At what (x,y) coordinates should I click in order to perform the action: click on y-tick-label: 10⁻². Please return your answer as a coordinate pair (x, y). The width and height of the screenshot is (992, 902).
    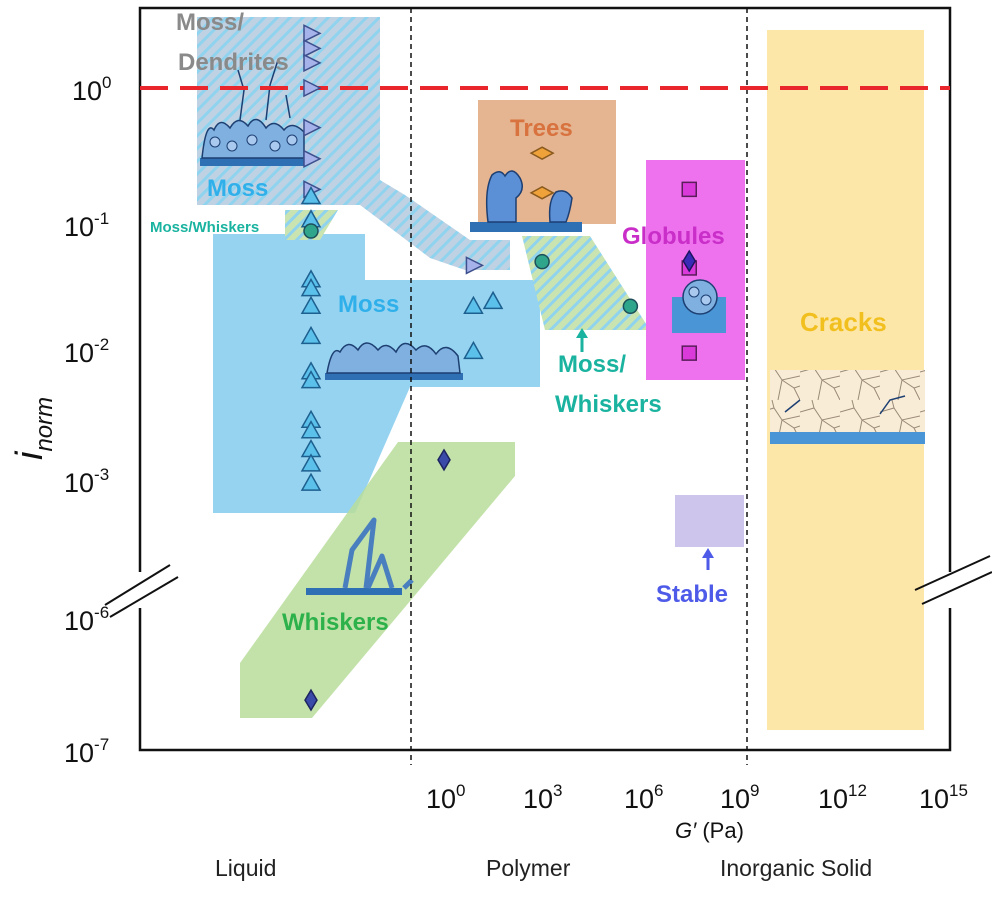
    Looking at the image, I should click on (86, 351).